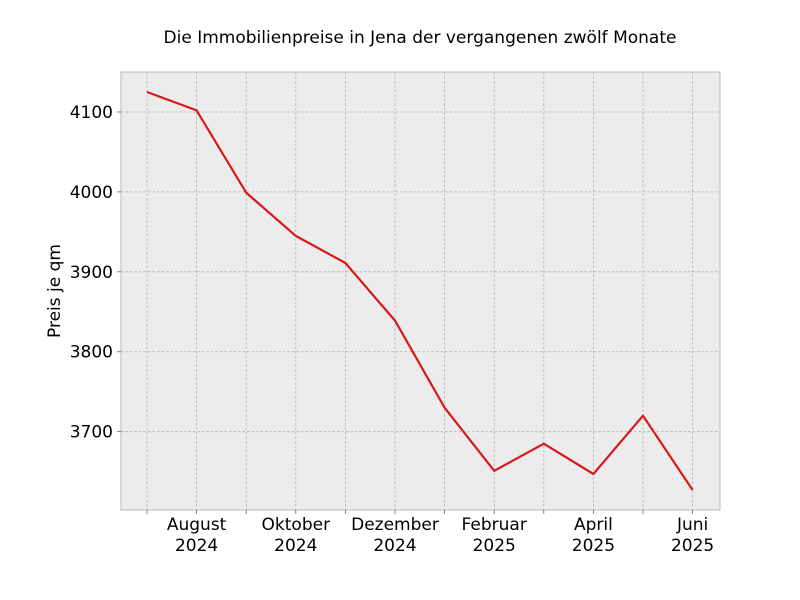 The width and height of the screenshot is (800, 600). I want to click on y-tick-label-3900: 3900, so click(91, 273).